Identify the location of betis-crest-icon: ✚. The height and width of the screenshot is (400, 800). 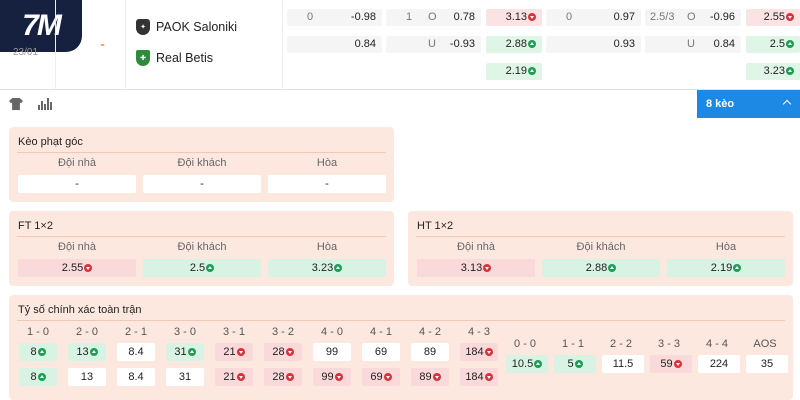
(143, 58).